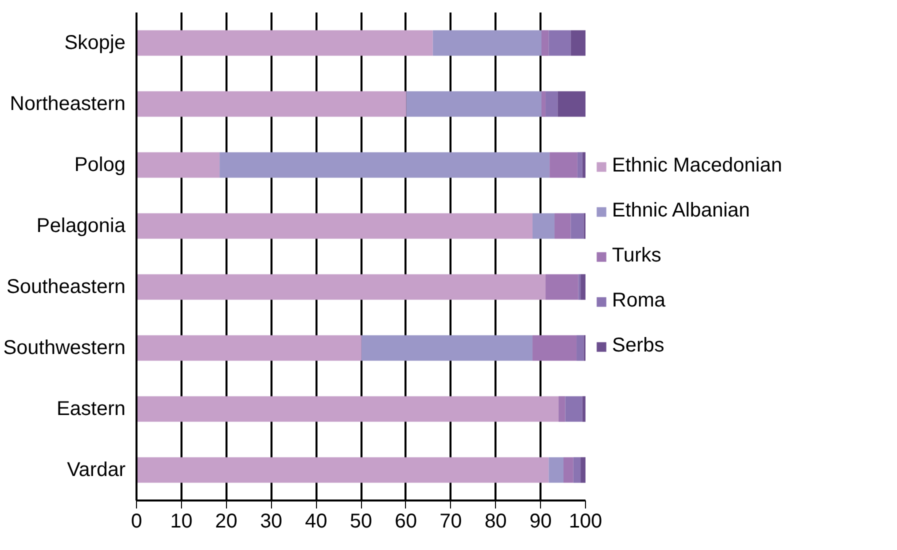 The image size is (897, 550). Describe the element at coordinates (638, 346) in the screenshot. I see `legend-label: Serbs` at that location.